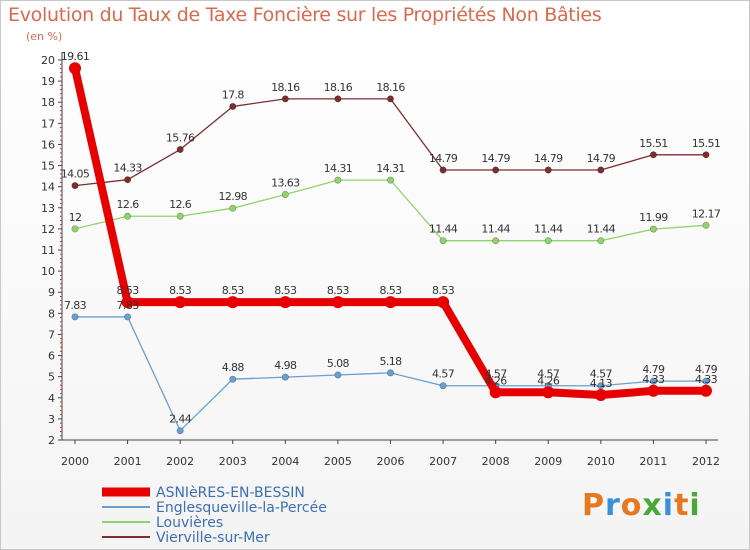  Describe the element at coordinates (653, 461) in the screenshot. I see `x-tick-label: 2011` at that location.